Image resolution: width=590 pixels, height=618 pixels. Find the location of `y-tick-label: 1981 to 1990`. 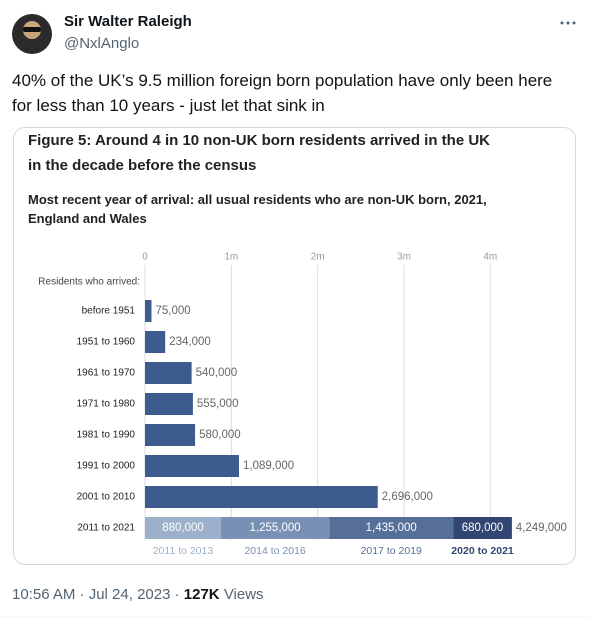

y-tick-label: 1981 to 1990 is located at coordinates (106, 435).